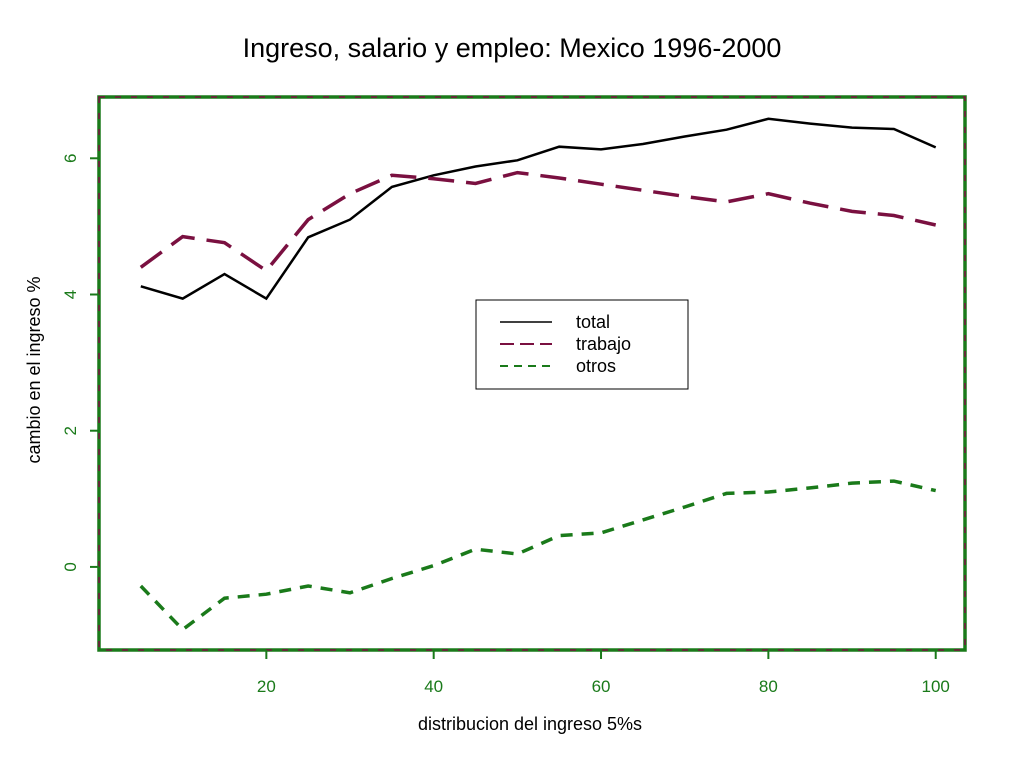 The image size is (1024, 768). I want to click on legend-label-trabajo: trabajo, so click(603, 344).